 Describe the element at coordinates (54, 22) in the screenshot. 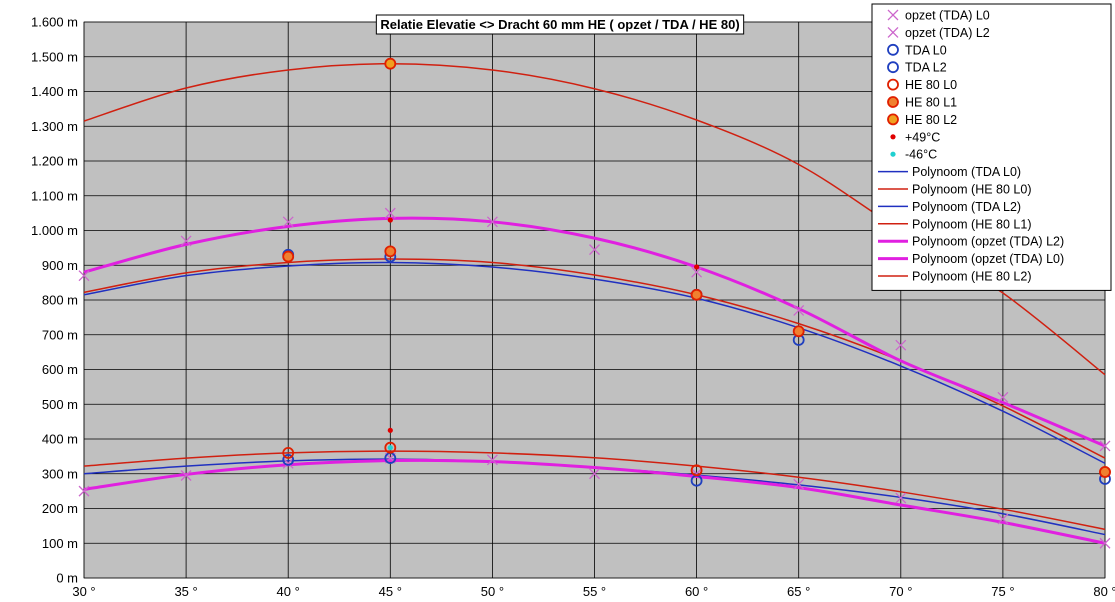

I see `y-tick-label: 1.600 m` at that location.